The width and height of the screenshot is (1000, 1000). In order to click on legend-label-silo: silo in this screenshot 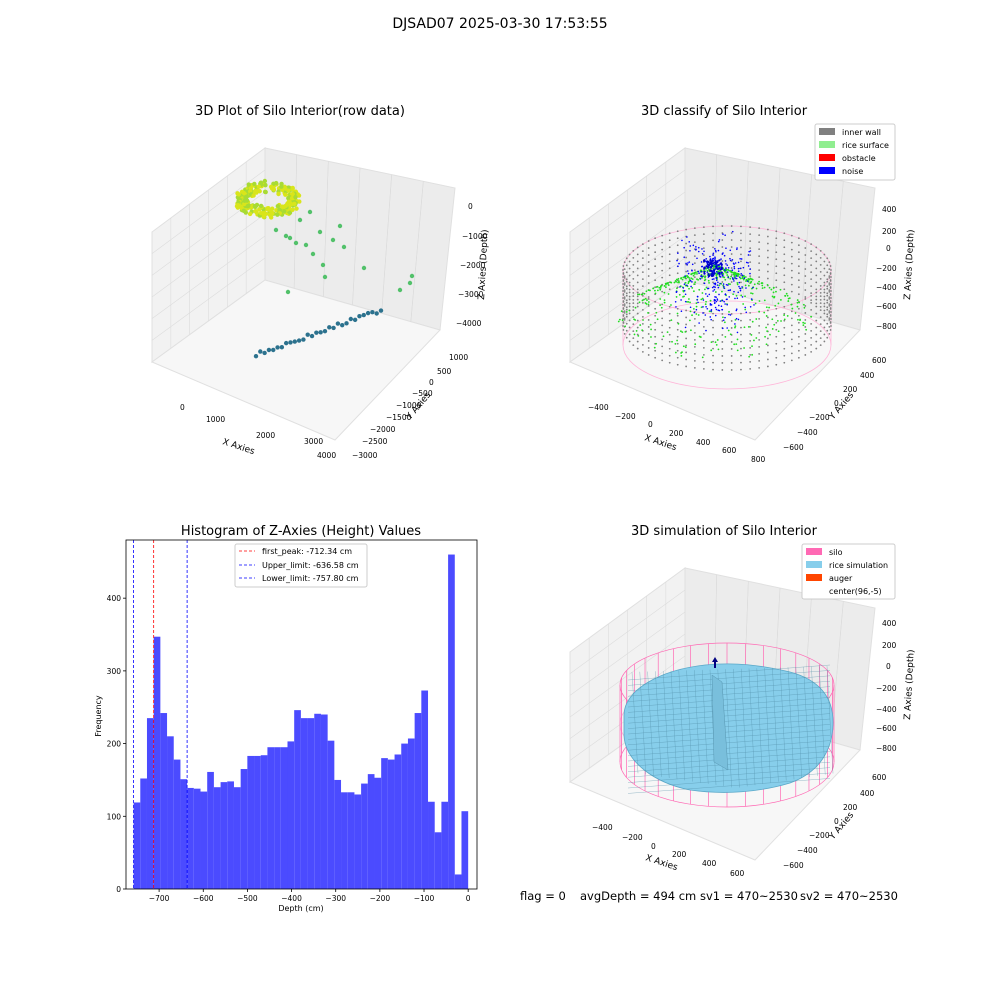, I will do `click(836, 552)`.